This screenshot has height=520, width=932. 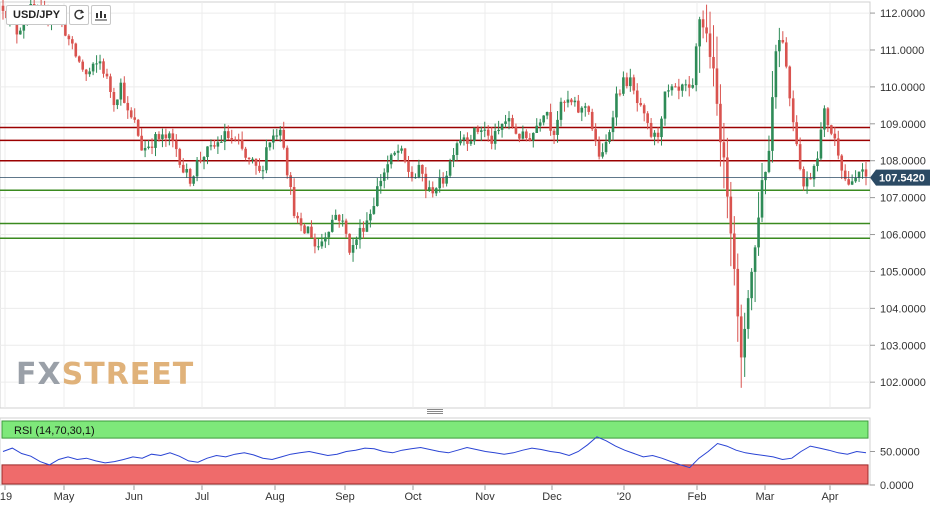 I want to click on y-tick-label: 110.0000, so click(x=902, y=88).